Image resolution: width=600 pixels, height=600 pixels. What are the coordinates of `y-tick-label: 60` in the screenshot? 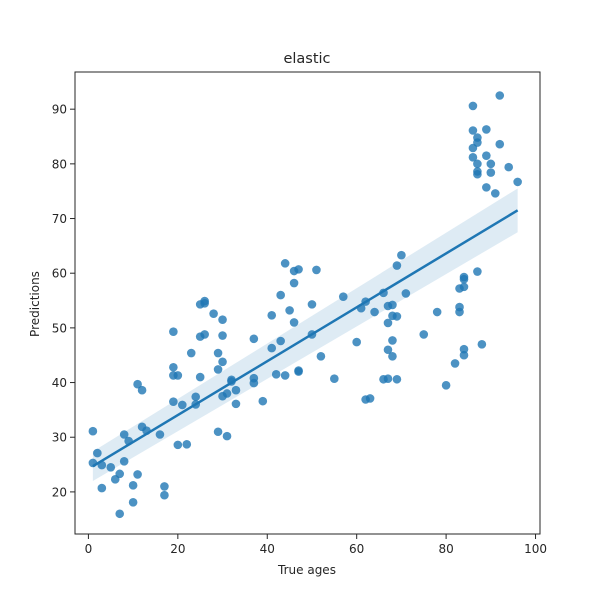 It's located at (59, 274).